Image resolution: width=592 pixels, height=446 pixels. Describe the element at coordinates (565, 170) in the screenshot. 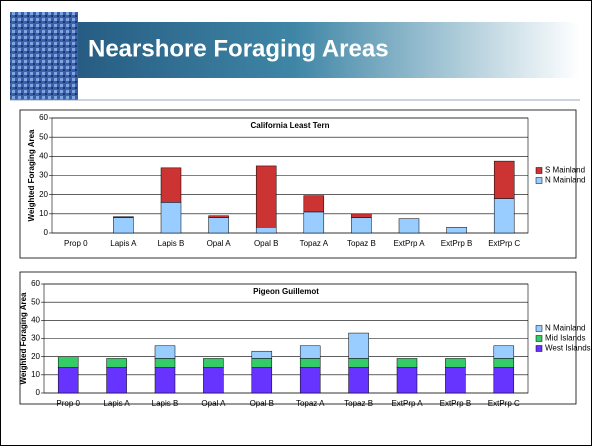

I see `legend-label: S Mainland` at that location.